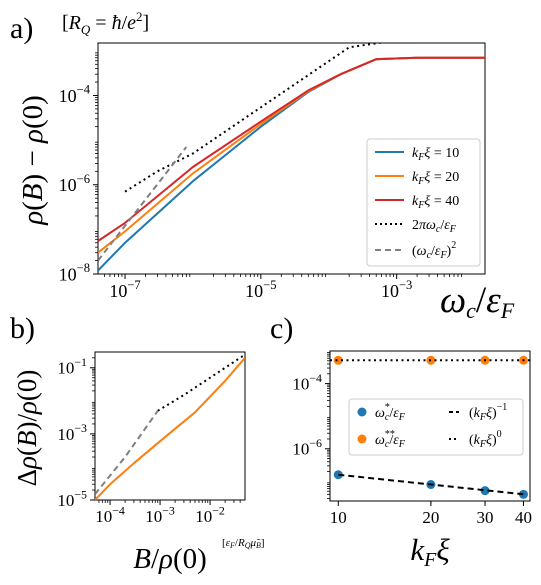 This screenshot has width=541, height=585. What do you see at coordinates (21, 28) in the screenshot?
I see `panel-a-letter: a)` at bounding box center [21, 28].